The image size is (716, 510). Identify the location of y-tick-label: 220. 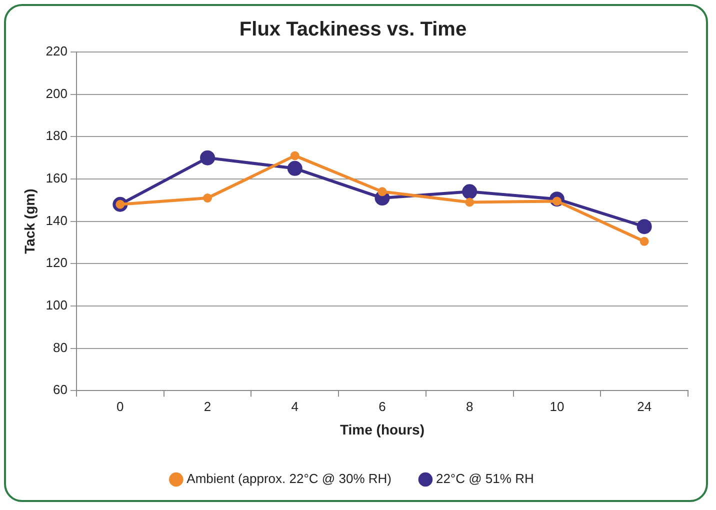
(57, 51).